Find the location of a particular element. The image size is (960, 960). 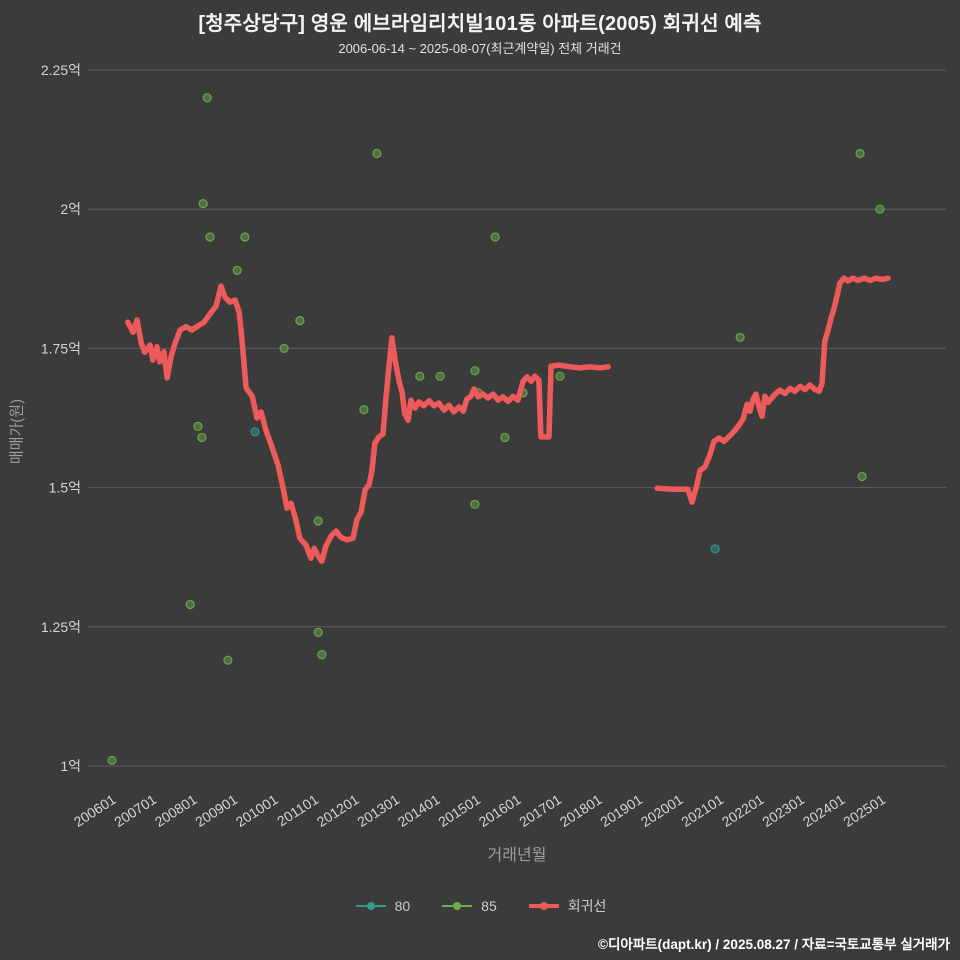

x-tick-label: 201801 is located at coordinates (581, 810).